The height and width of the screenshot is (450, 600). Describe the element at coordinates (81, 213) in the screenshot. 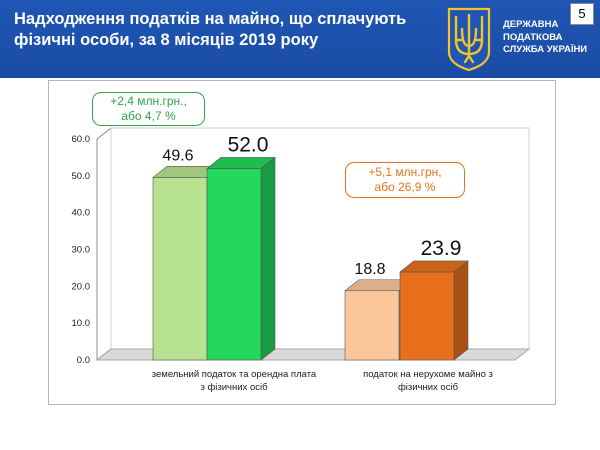

I see `y-tick-label: 40.0` at that location.